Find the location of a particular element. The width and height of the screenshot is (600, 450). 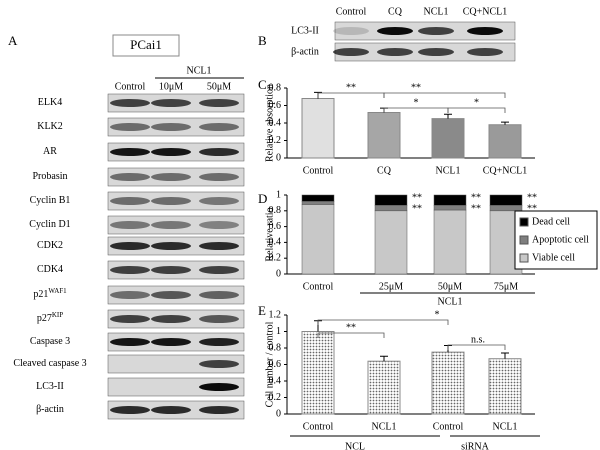

row-label-text: p21 is located at coordinates (40, 294).